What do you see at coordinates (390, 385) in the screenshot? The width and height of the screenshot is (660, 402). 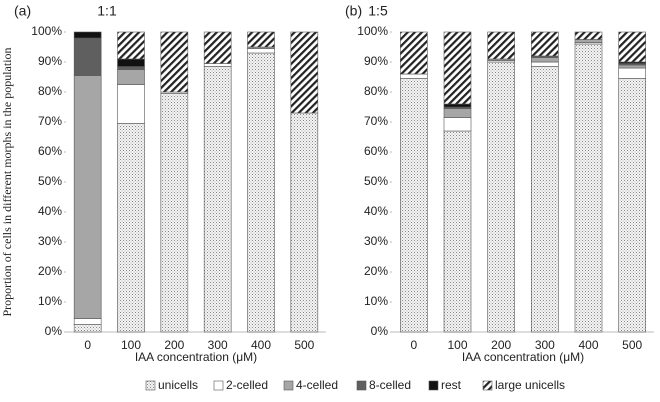 I see `legend-label: 8-celled` at bounding box center [390, 385].